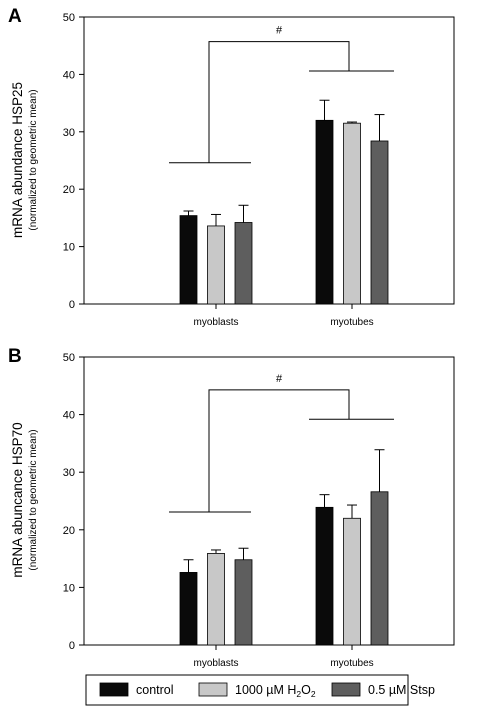 The width and height of the screenshot is (494, 709). I want to click on panel-b-letter: B, so click(15, 356).